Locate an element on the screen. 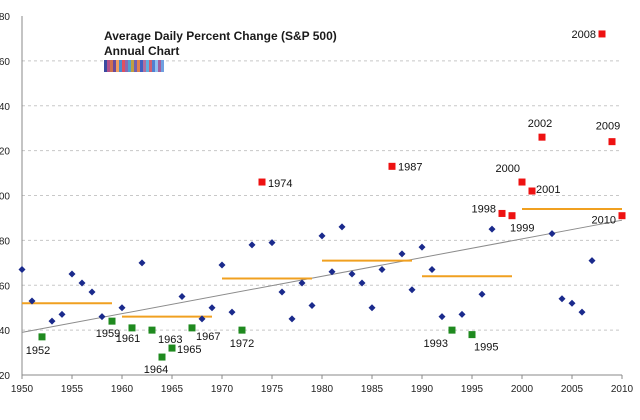  x-tick-label: 1955 is located at coordinates (72, 389).